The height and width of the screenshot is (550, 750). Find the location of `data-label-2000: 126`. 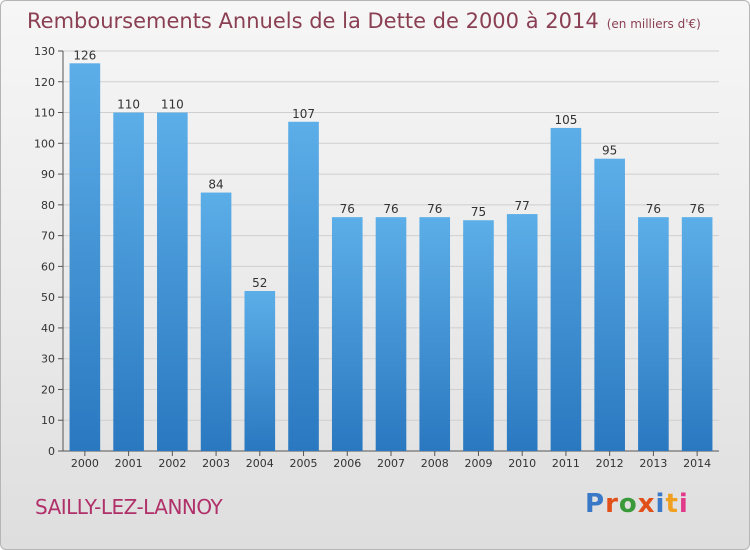

data-label-2000: 126 is located at coordinates (84, 55).